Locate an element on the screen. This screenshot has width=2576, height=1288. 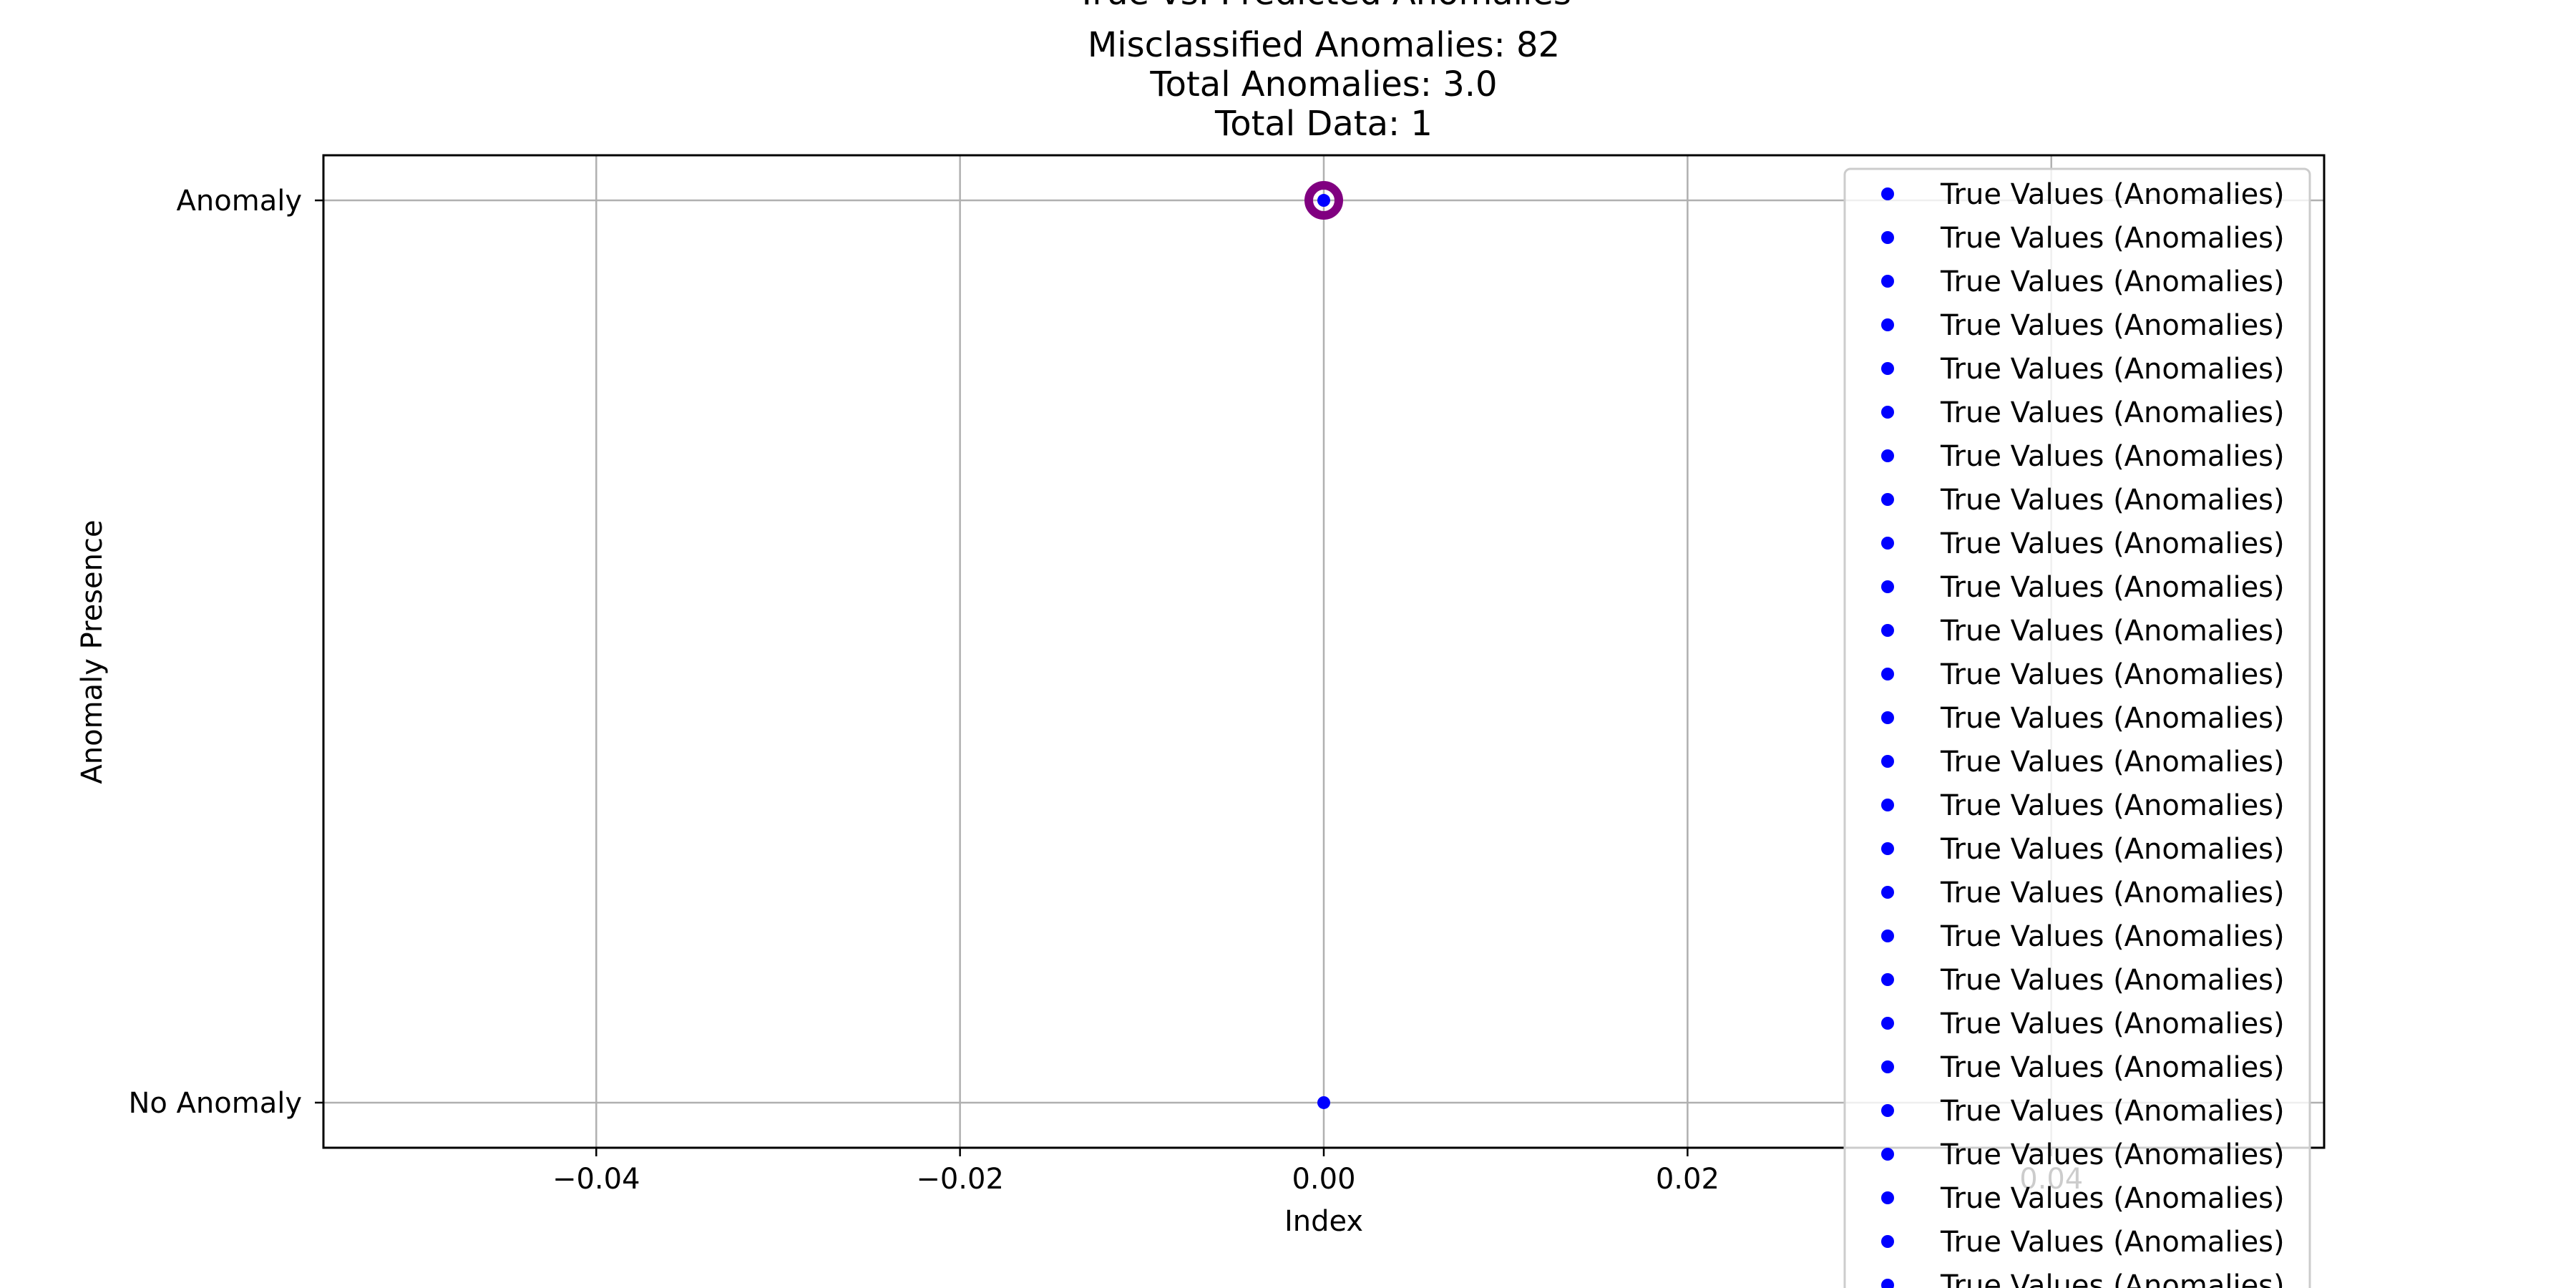
data-points is located at coordinates (1323, 645).